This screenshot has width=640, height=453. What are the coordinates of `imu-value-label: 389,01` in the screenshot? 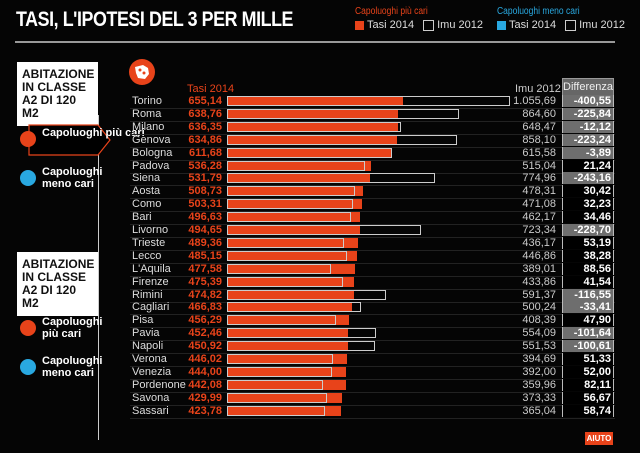 It's located at (539, 268).